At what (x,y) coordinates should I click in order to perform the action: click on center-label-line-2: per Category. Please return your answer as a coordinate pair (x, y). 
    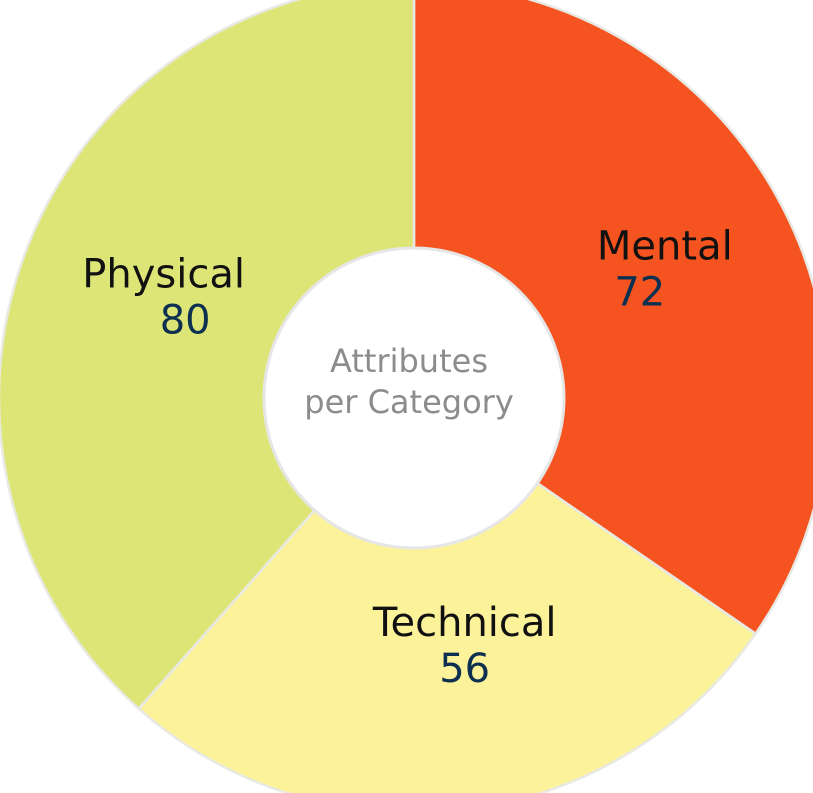
    Looking at the image, I should click on (409, 402).